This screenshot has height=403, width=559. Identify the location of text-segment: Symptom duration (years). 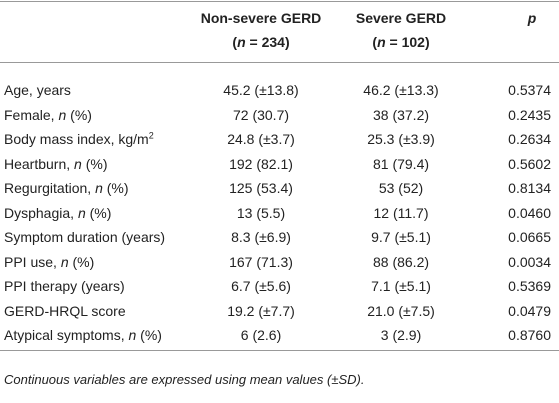
(85, 237).